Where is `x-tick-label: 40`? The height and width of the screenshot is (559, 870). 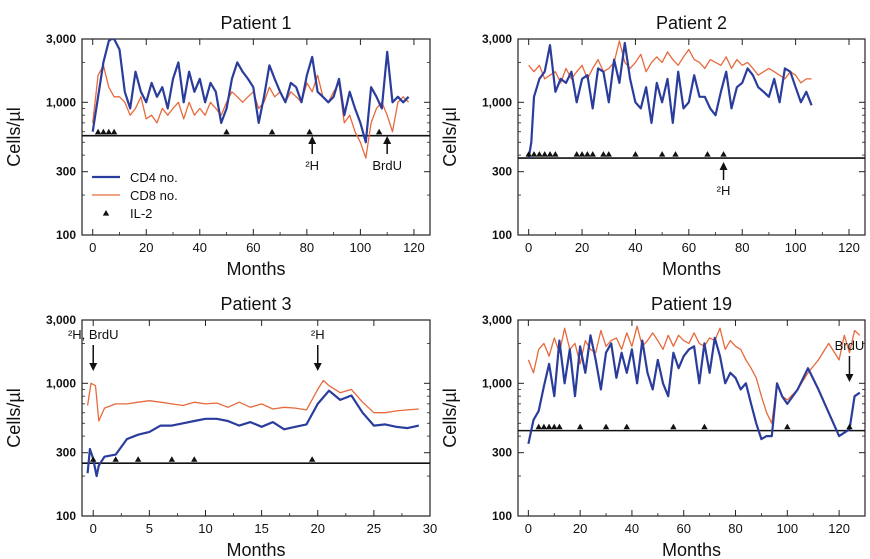
x-tick-label: 40 is located at coordinates (632, 528).